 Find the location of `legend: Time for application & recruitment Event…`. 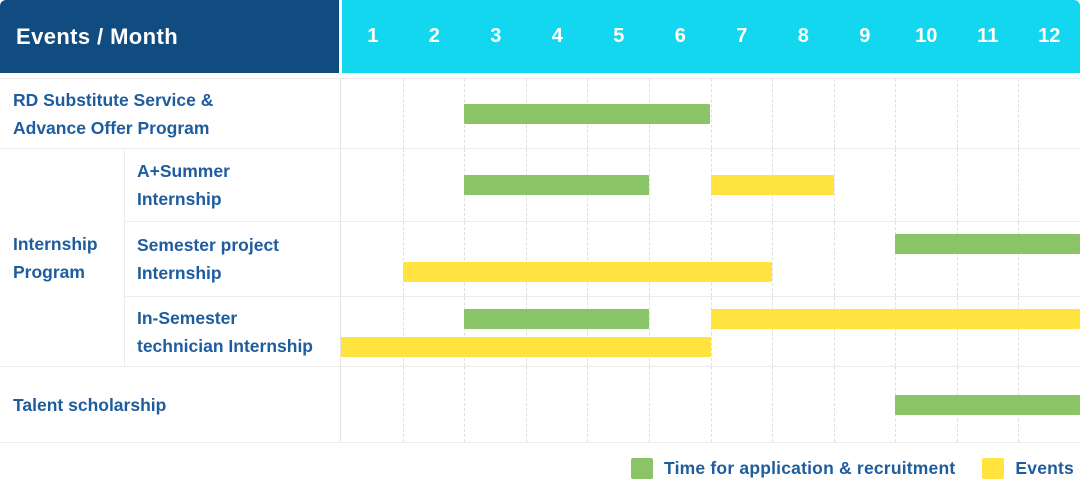

legend: Time for application & recruitment Event… is located at coordinates (540, 468).